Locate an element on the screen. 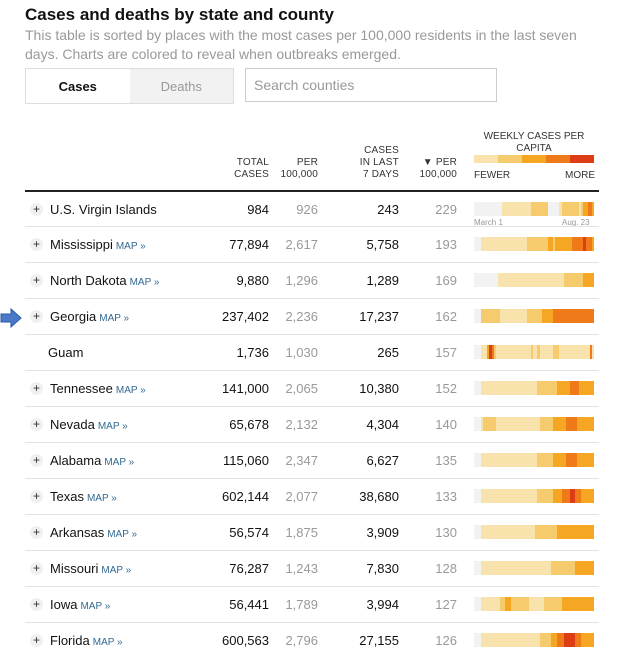  table-row: + Alabama MAP » 115,060 2,347 6,627 135 is located at coordinates (312, 460).